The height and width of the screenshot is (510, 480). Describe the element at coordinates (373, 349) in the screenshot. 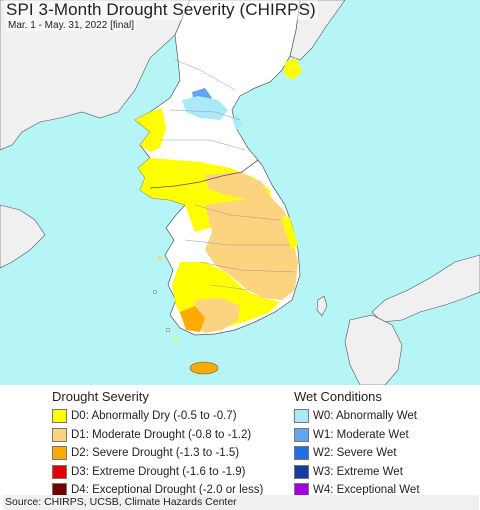

I see `kyushu-land` at that location.